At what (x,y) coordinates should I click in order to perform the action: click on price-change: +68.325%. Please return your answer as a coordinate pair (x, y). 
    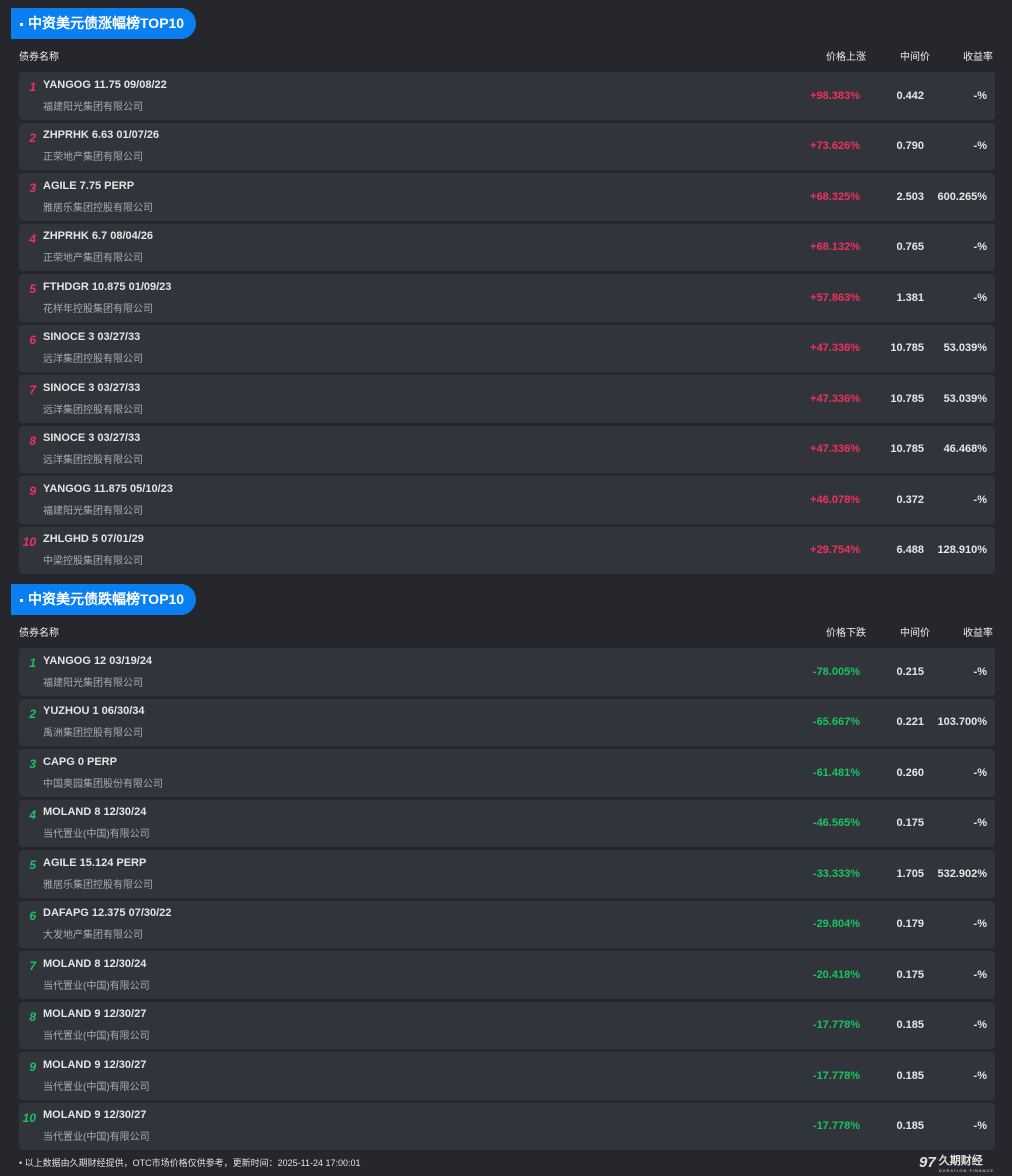
    Looking at the image, I should click on (835, 196).